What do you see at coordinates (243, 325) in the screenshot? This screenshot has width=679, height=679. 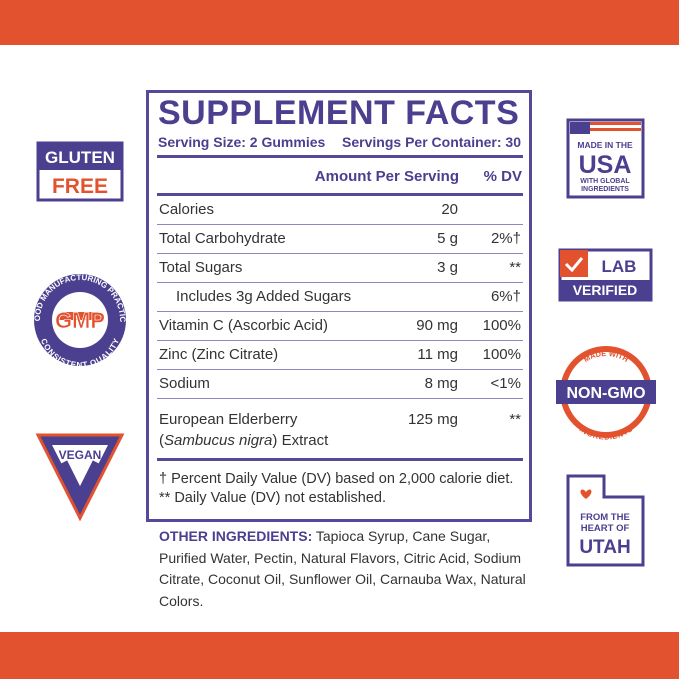 I see `nutrient-name: Vitamin C (Ascorbic Acid)` at bounding box center [243, 325].